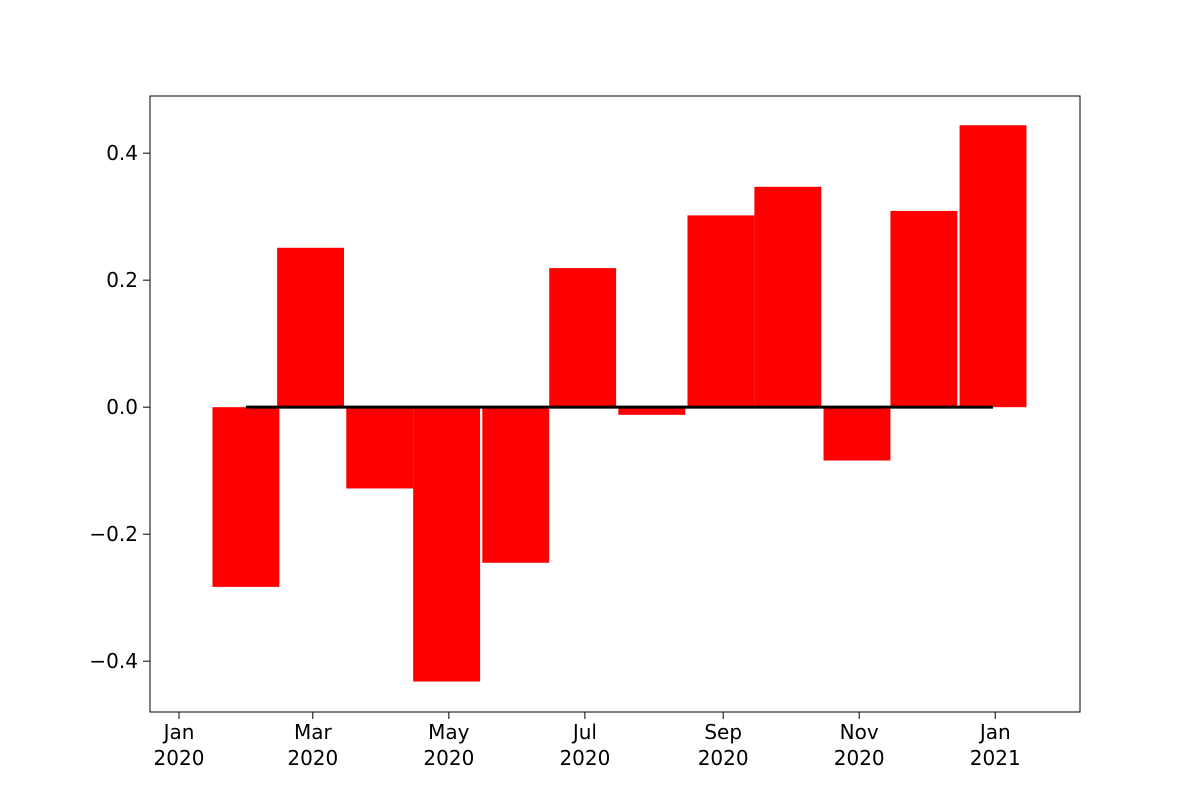 This screenshot has height=800, width=1200. What do you see at coordinates (723, 745) in the screenshot?
I see `x-tick-label: Sep 2020` at bounding box center [723, 745].